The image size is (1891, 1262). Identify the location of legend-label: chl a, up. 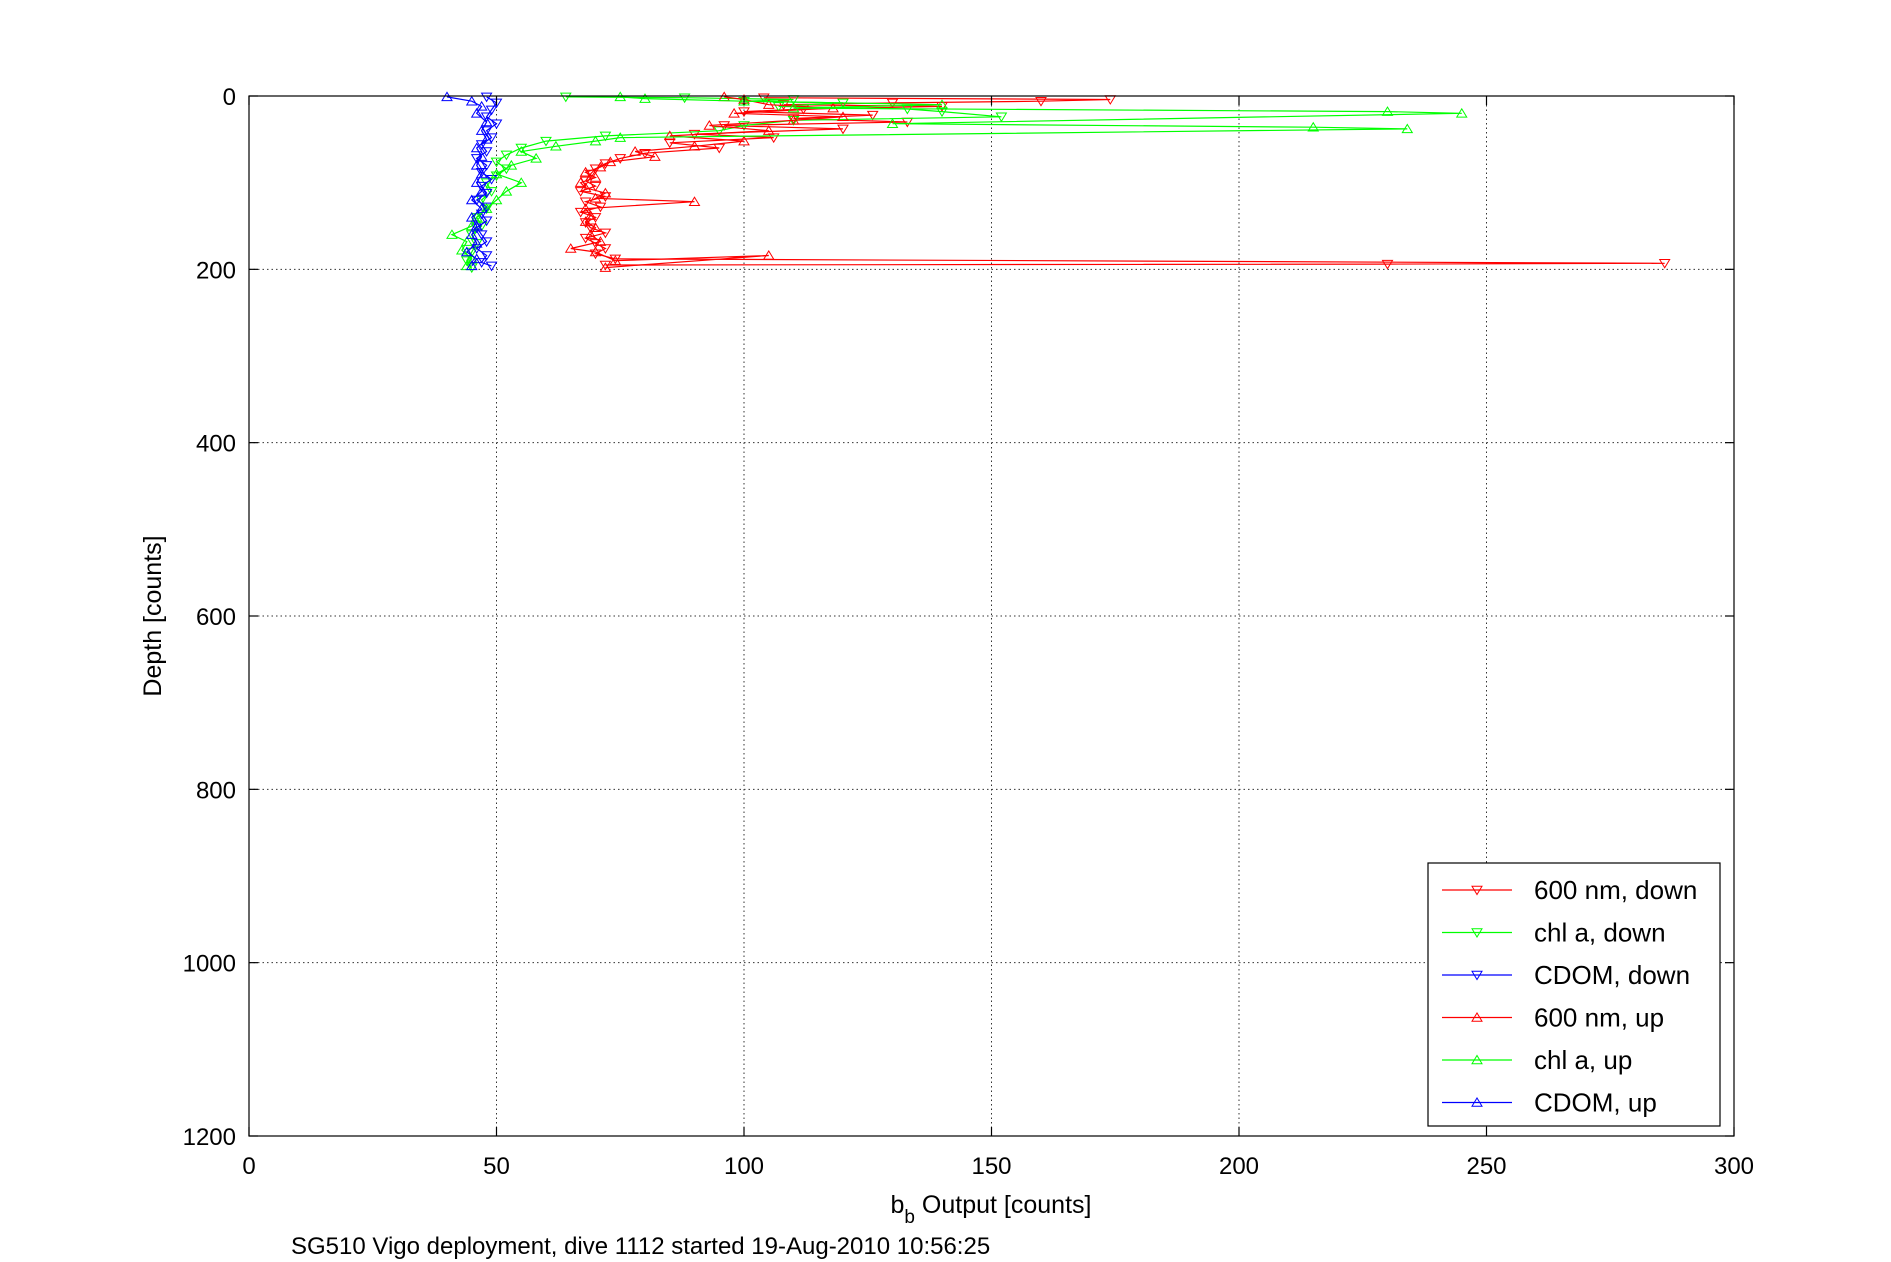
(1583, 1060).